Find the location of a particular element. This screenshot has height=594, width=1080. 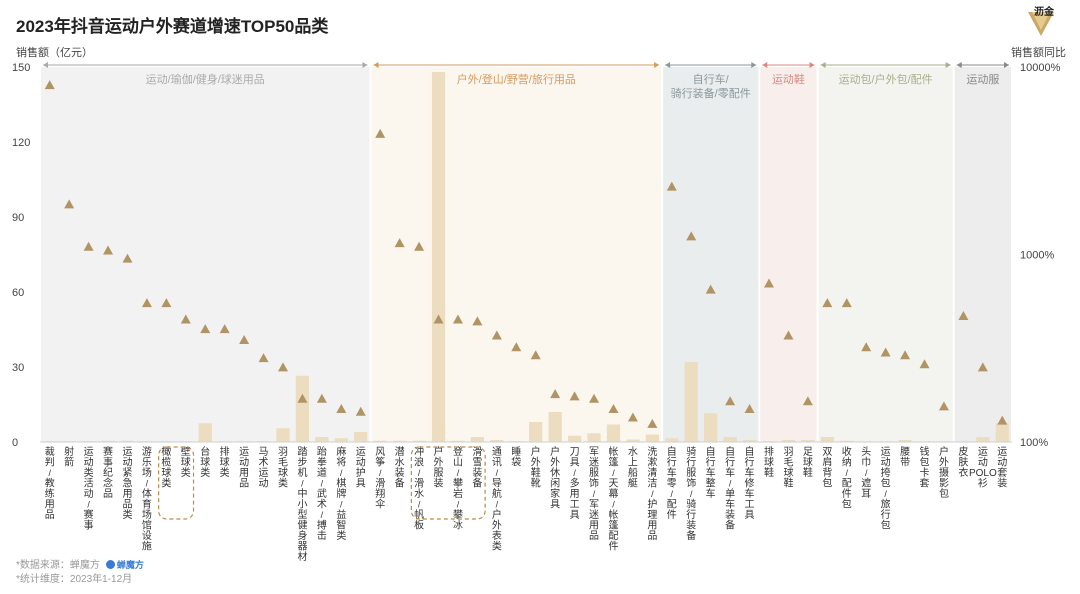

group-label: 户外/登山/野营/旅行用品 is located at coordinates (516, 79).